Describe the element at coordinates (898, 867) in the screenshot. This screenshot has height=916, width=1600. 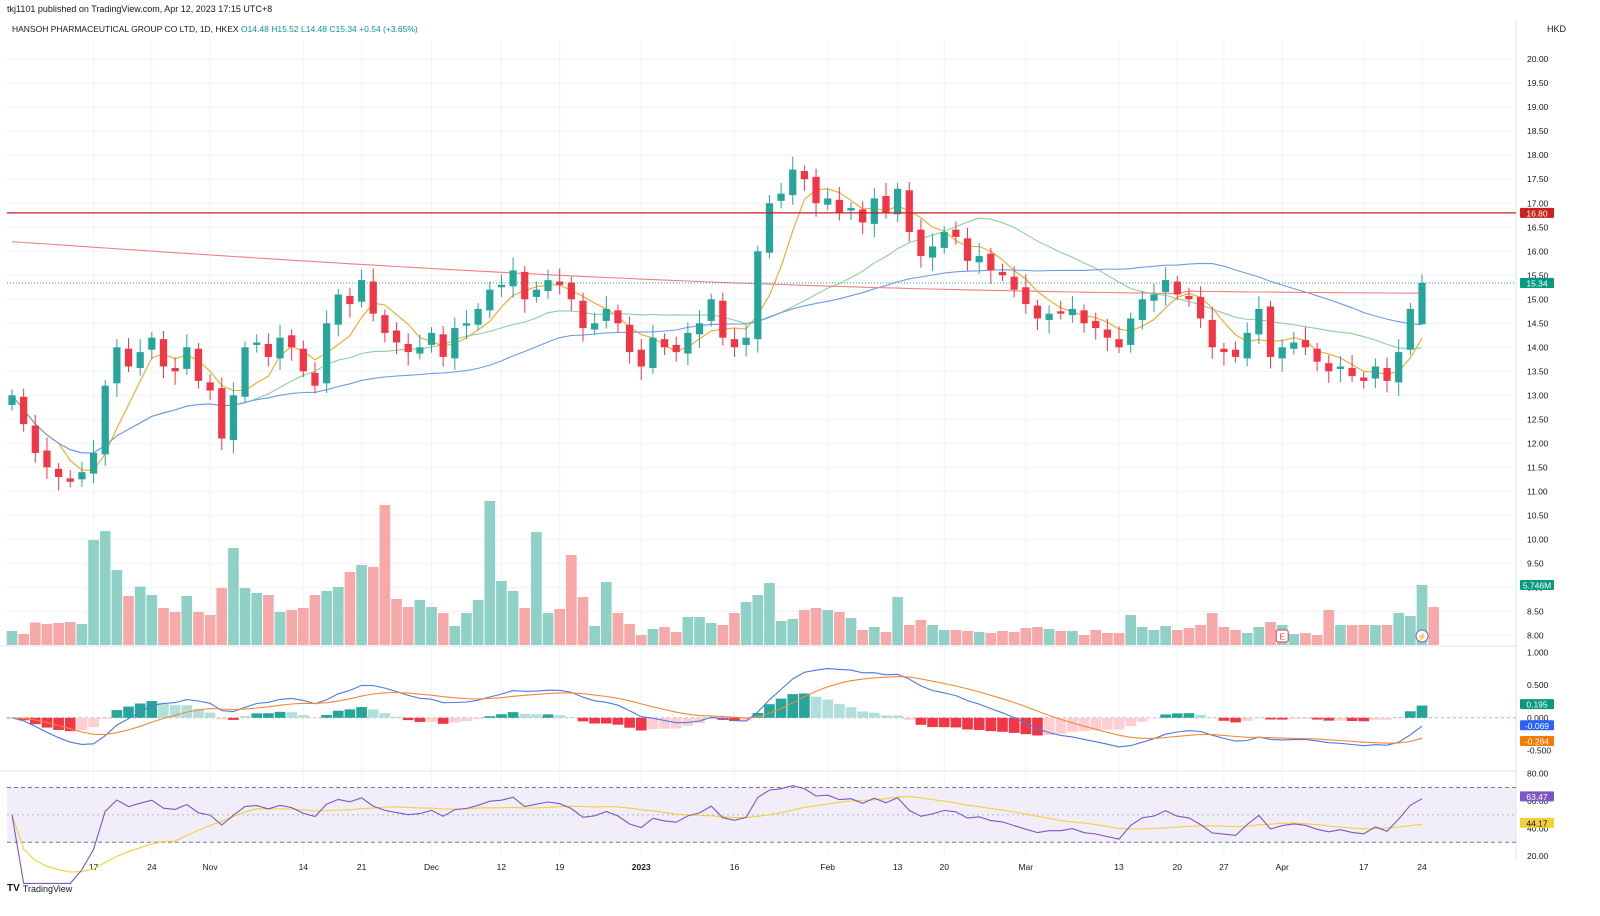
I see `date-tick-label: 13` at that location.